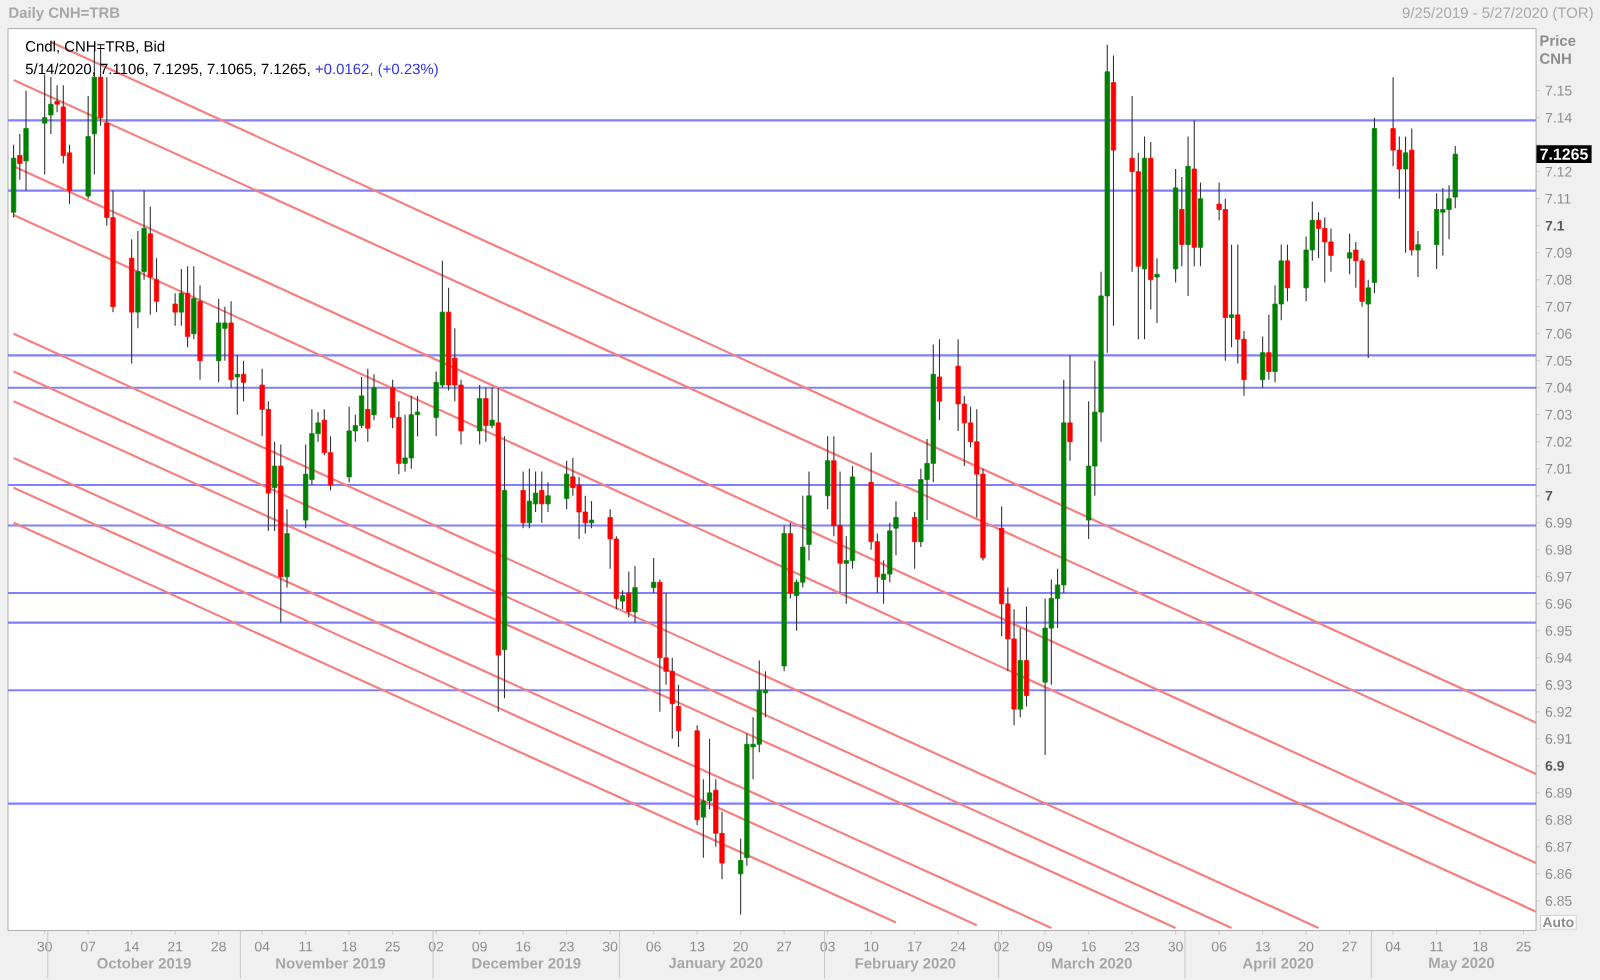 The width and height of the screenshot is (1600, 980). Describe the element at coordinates (95, 47) in the screenshot. I see `annotation: Cndl, CNH=TRB, Bid` at that location.